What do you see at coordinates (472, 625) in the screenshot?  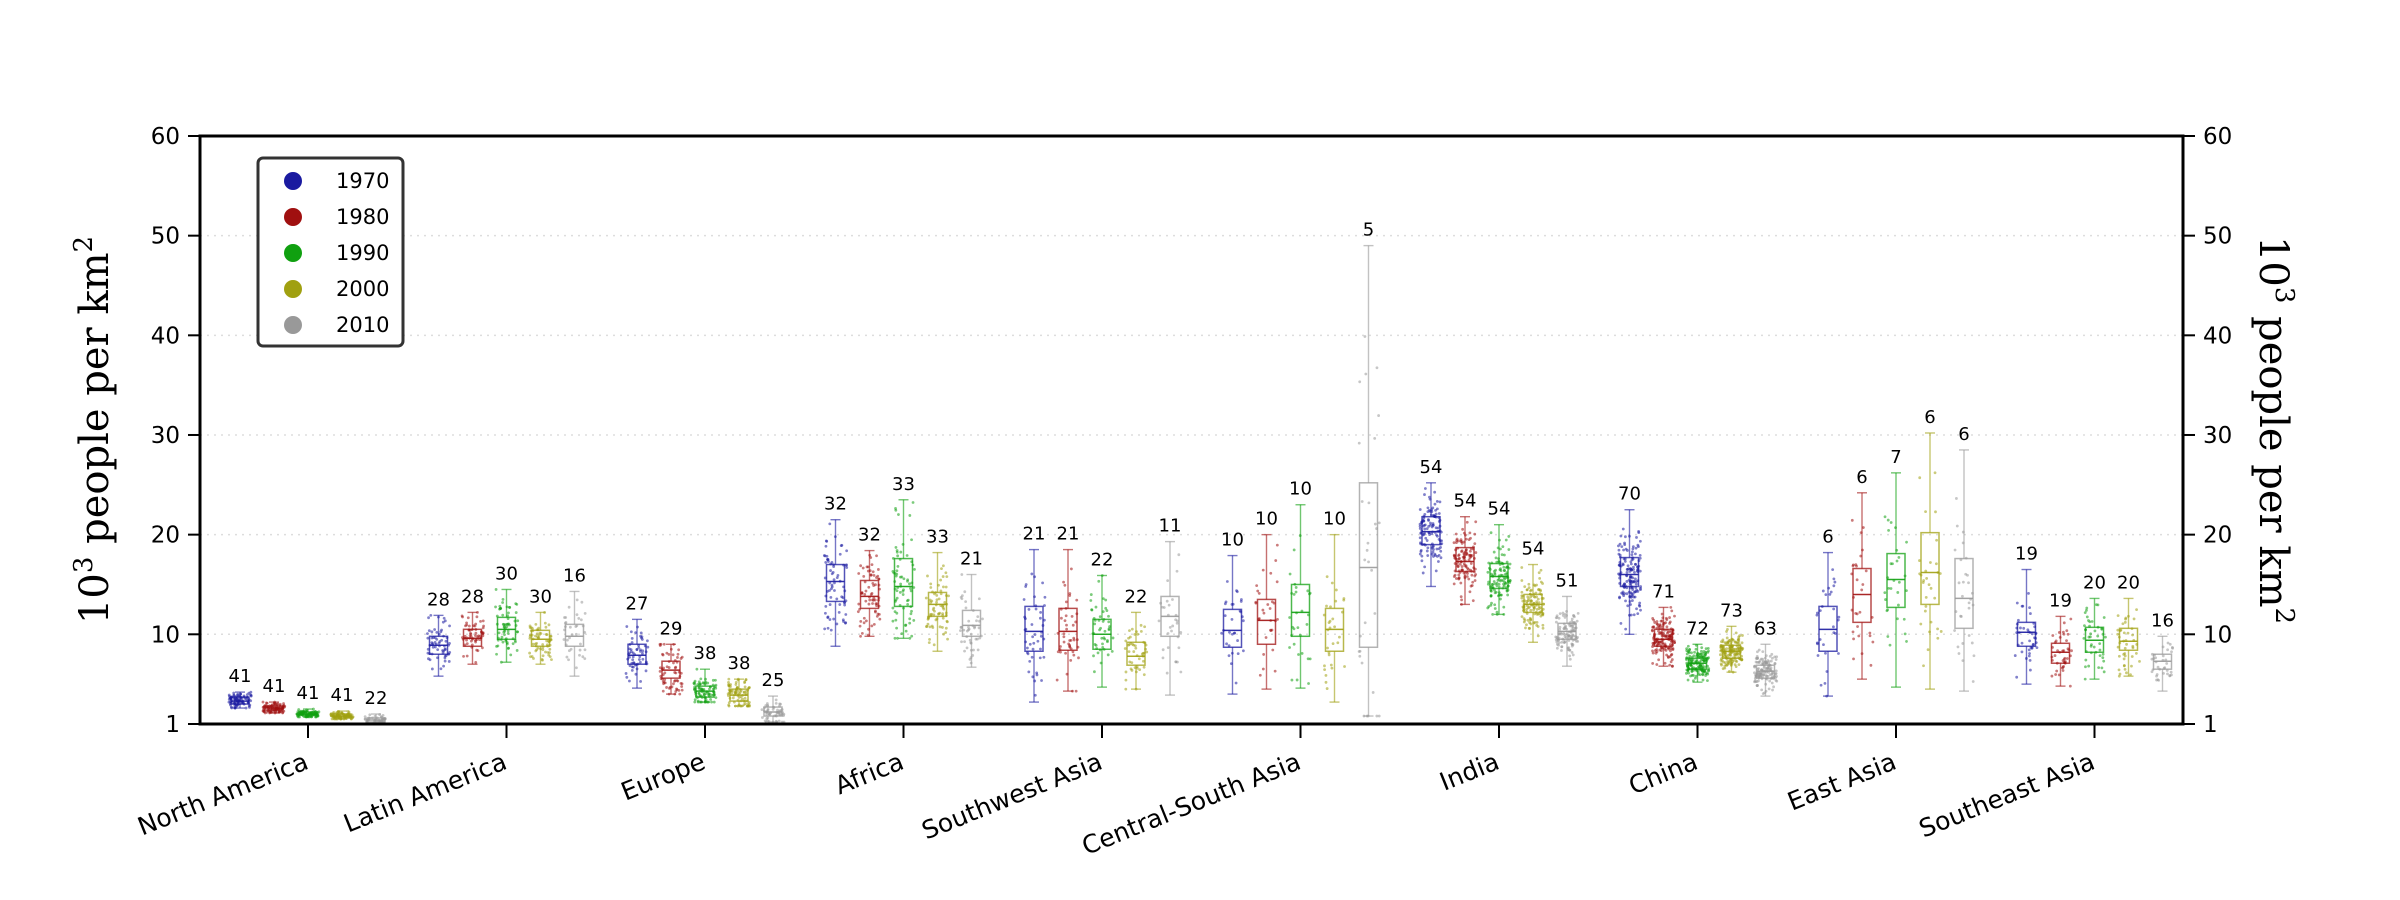 I see `box-group: 28` at bounding box center [472, 625].